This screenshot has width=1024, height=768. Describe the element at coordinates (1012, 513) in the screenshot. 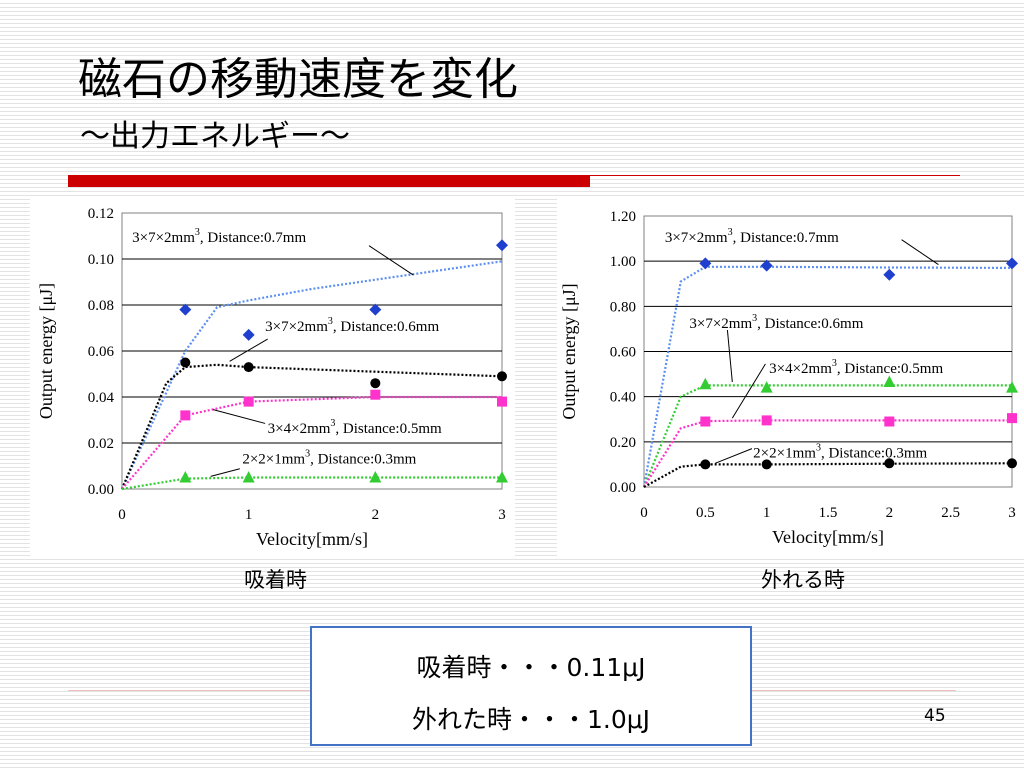

I see `right-xtick-label: 3` at that location.